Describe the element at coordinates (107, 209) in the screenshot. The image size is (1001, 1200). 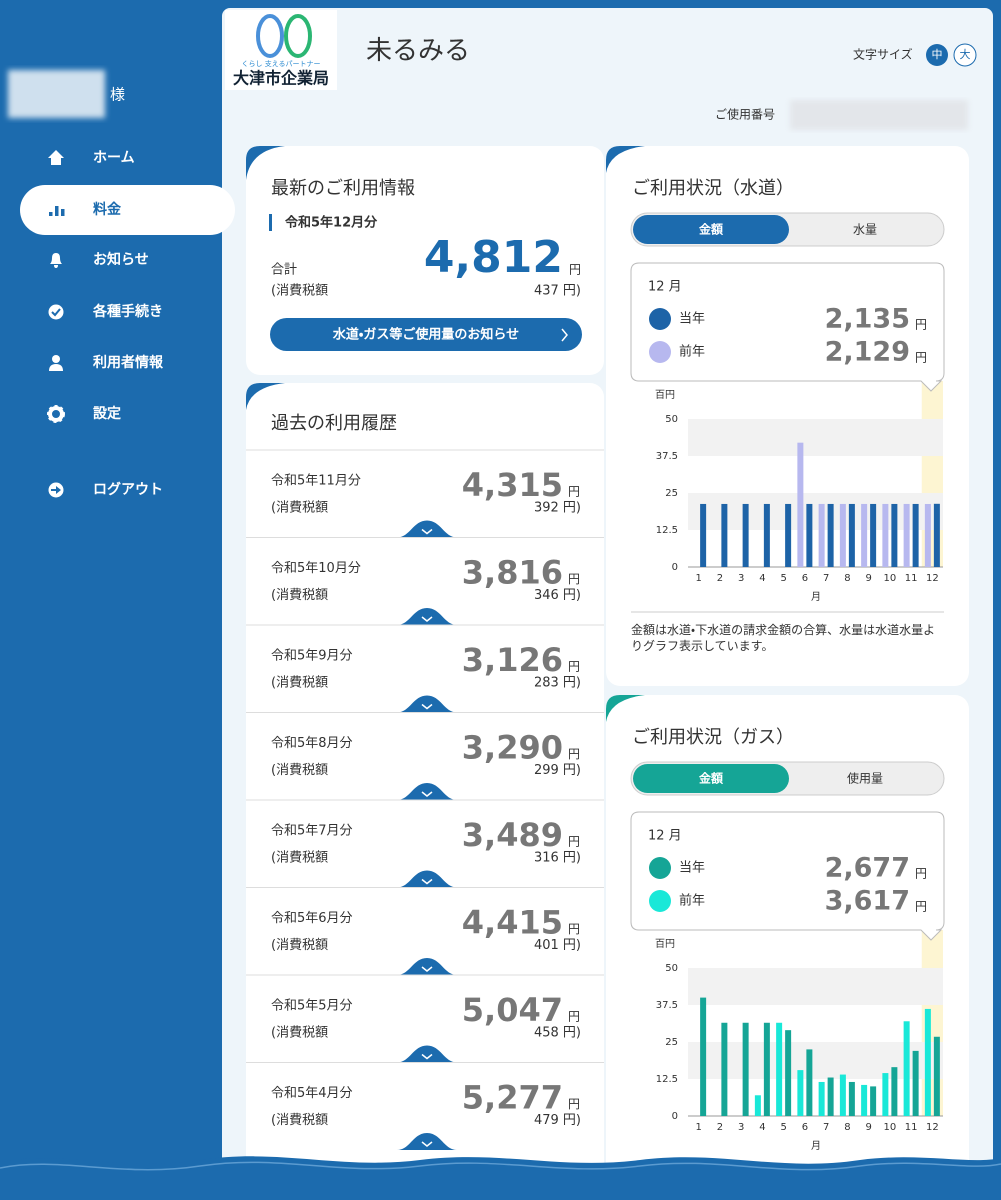
I see `nav-item: 料金` at that location.